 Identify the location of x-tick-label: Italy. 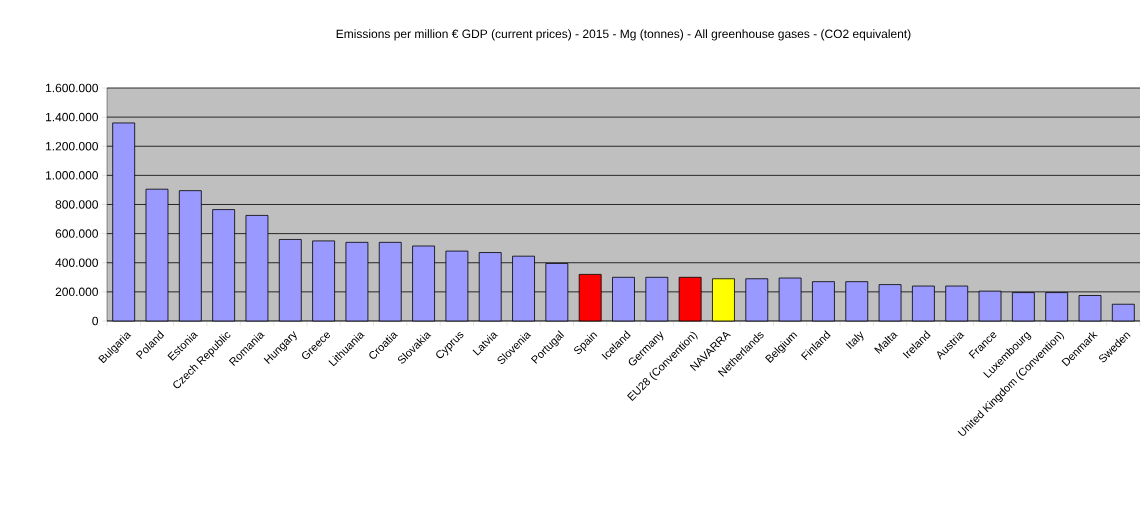
(854, 340).